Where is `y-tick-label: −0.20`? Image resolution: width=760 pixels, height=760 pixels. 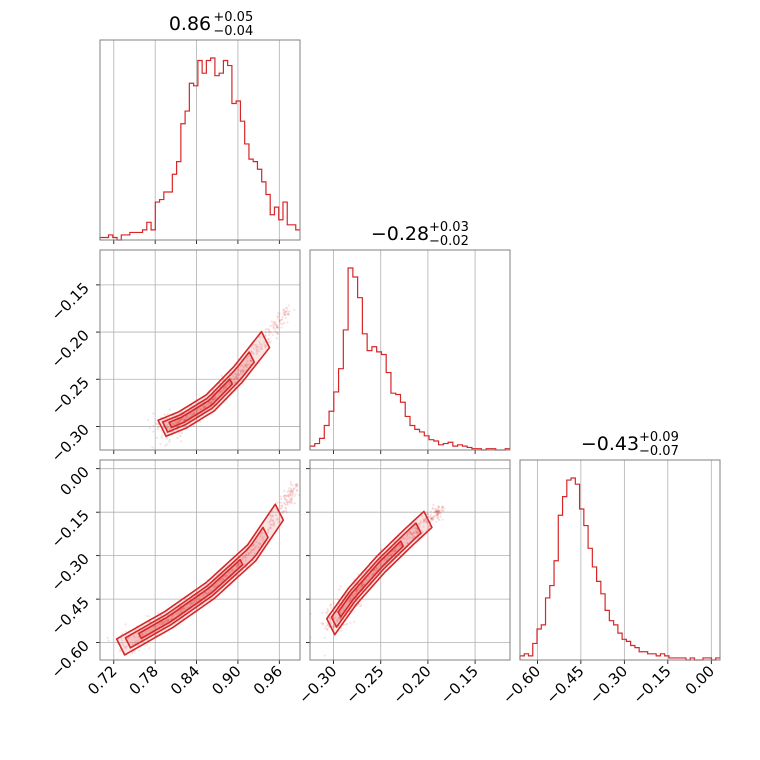
y-tick-label: −0.20 is located at coordinates (70, 348).